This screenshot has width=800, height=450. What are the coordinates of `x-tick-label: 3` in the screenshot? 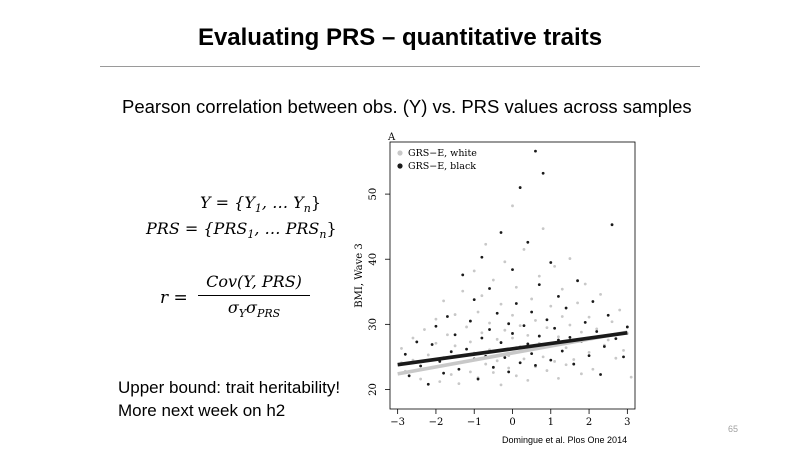 It's located at (627, 422).